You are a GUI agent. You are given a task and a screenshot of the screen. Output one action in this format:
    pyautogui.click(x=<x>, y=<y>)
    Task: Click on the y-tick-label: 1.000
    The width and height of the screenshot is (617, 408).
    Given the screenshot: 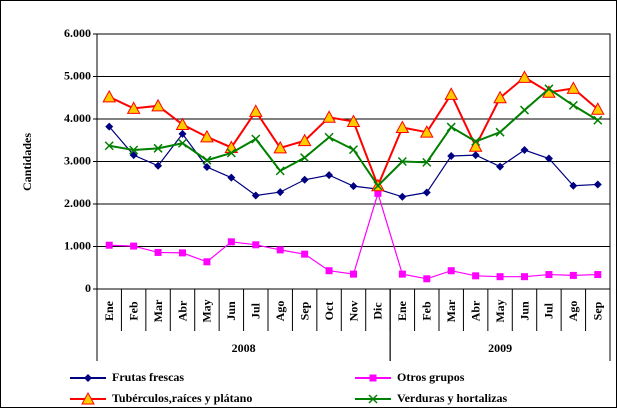 What is the action you would take?
    pyautogui.click(x=77, y=245)
    